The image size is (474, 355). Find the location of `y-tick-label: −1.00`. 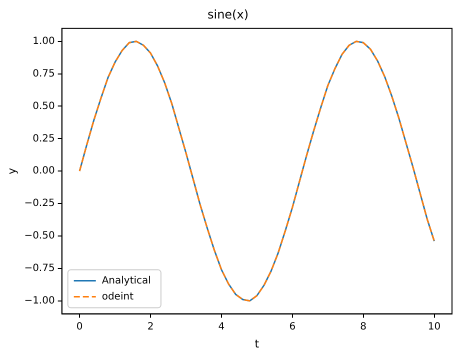

y-tick-label: −1.00 is located at coordinates (39, 300).